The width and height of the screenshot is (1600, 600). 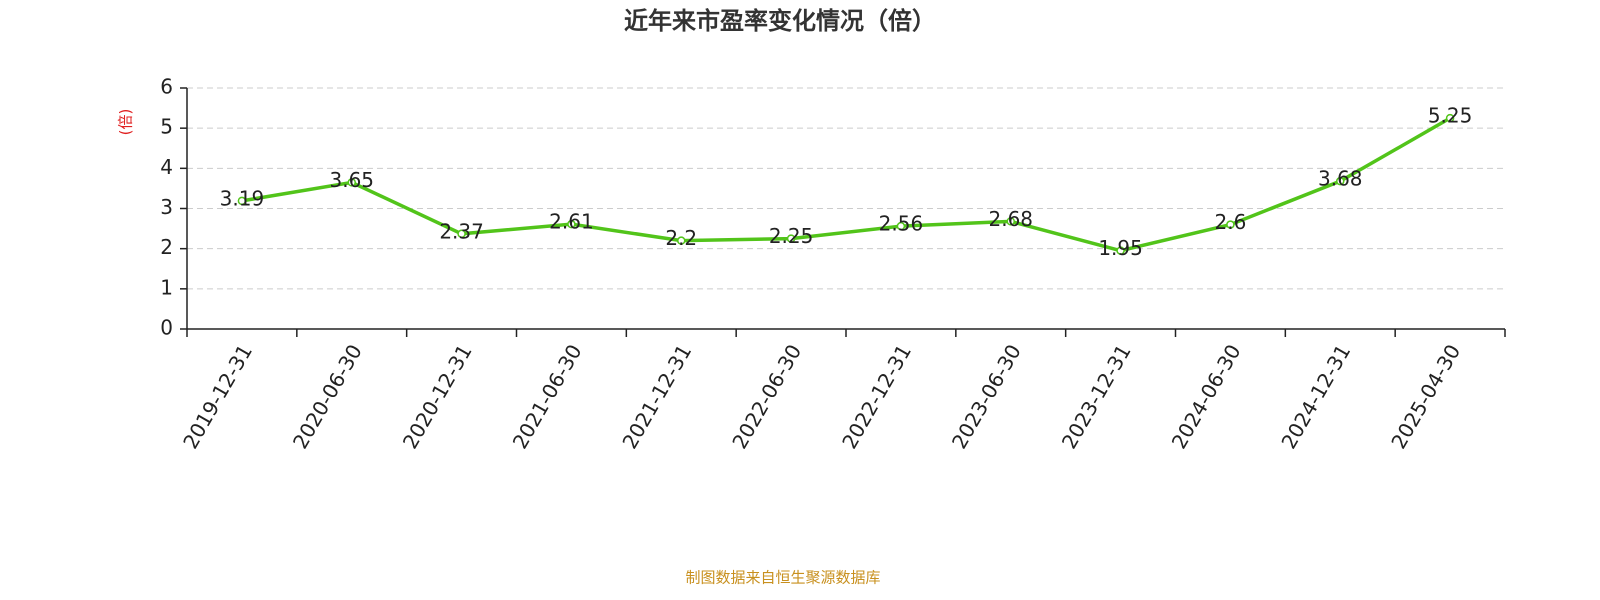 What do you see at coordinates (780, 21) in the screenshot?
I see `chart-title: 近年来市盈率变化情况（倍）` at bounding box center [780, 21].